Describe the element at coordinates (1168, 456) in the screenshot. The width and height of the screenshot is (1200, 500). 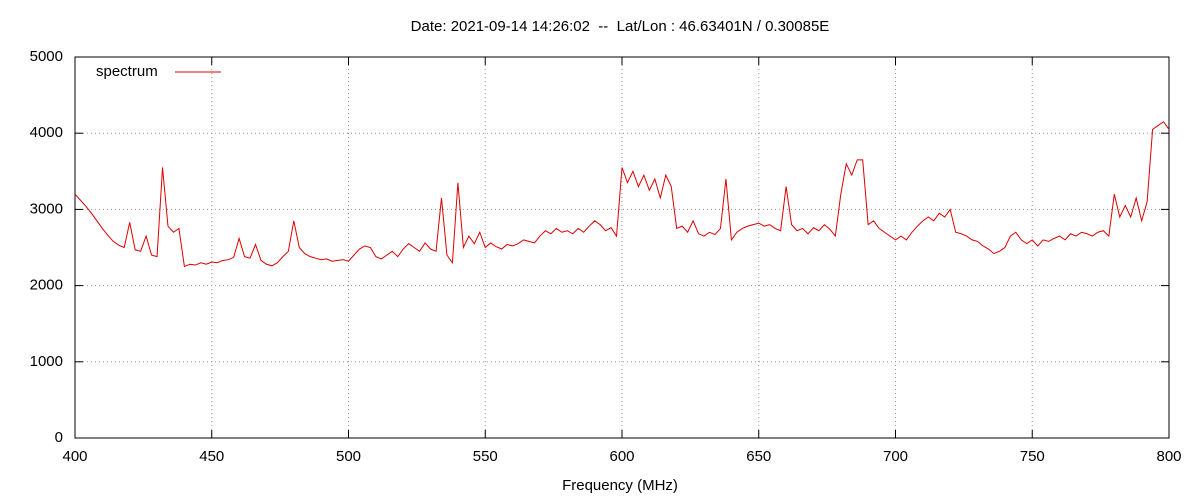
I see `x-tick-label: 800` at that location.